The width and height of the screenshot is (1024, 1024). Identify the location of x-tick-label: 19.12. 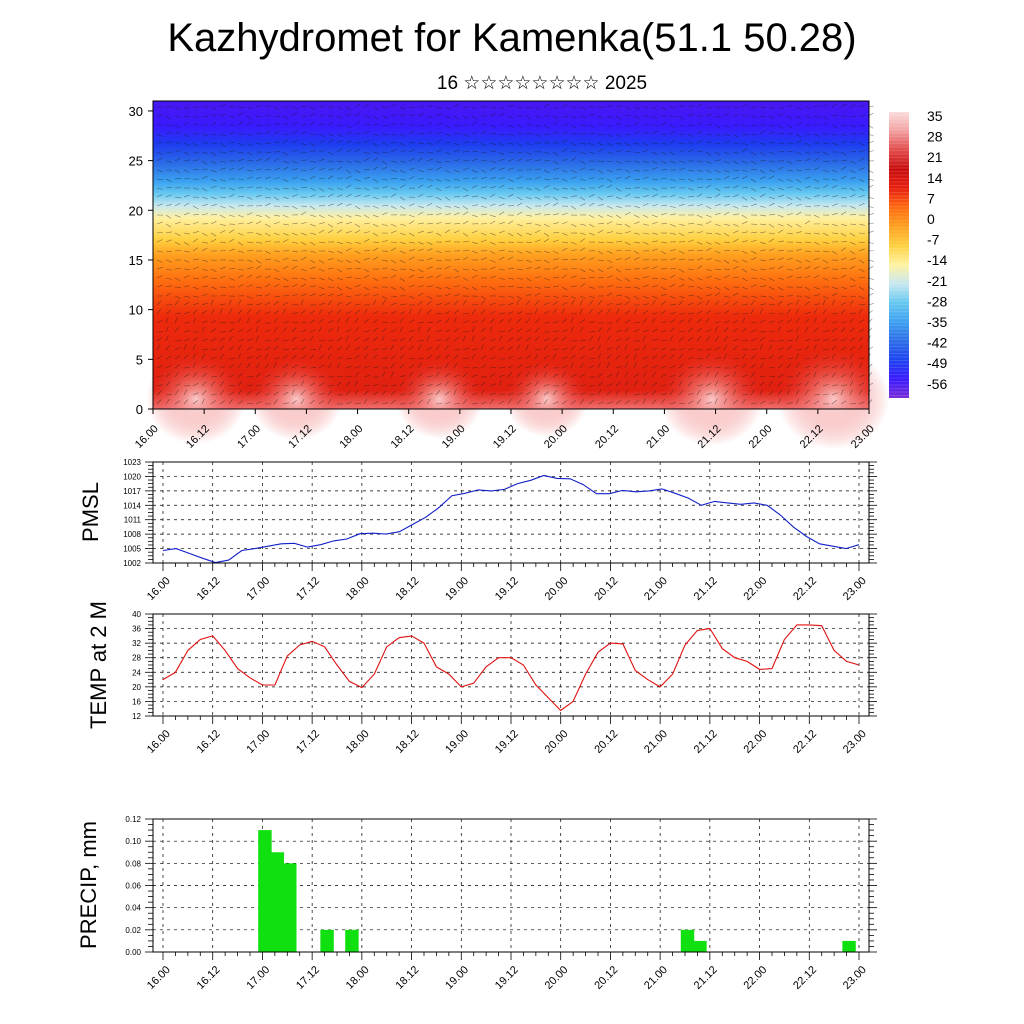
(505, 437).